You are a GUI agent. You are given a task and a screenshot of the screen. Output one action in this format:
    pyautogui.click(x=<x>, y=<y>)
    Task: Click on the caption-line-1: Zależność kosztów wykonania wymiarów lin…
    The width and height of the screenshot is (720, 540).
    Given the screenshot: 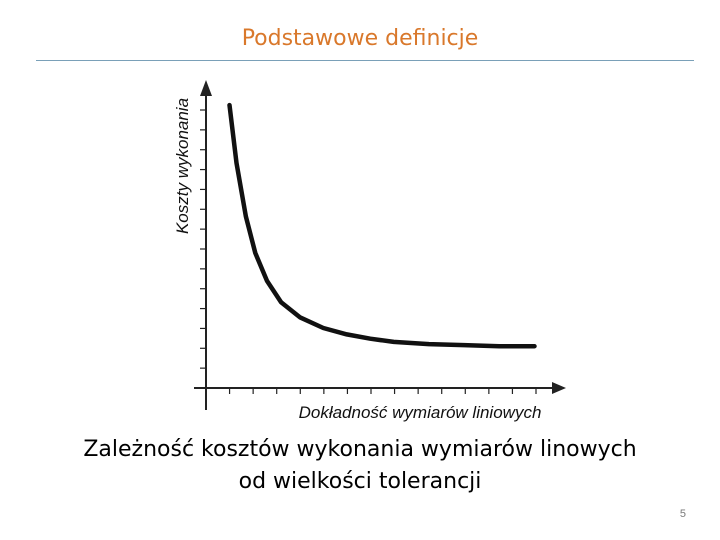 What is the action you would take?
    pyautogui.click(x=360, y=449)
    